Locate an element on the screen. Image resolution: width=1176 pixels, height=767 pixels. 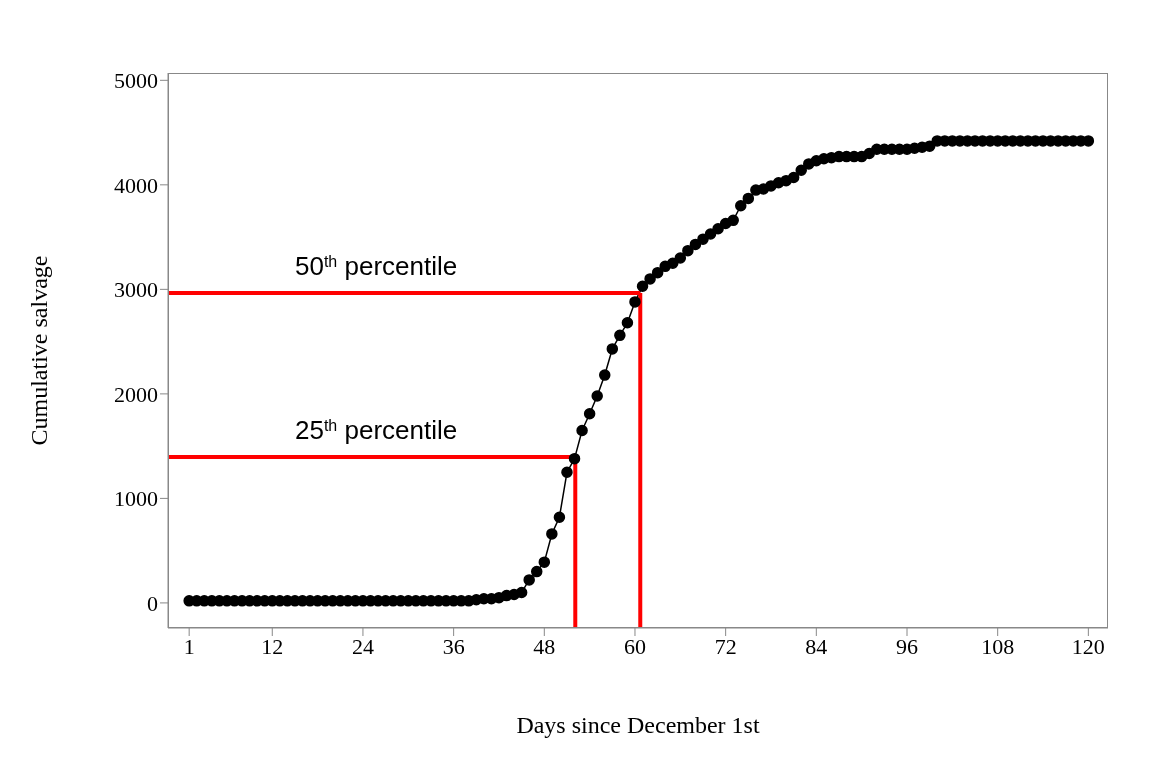
y-tick-label: 2000 is located at coordinates (136, 394).